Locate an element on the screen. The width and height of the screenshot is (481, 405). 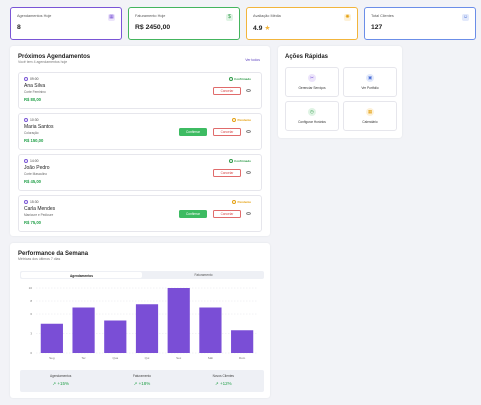
quick-action-label: Ver Portfolio is located at coordinates (370, 88).